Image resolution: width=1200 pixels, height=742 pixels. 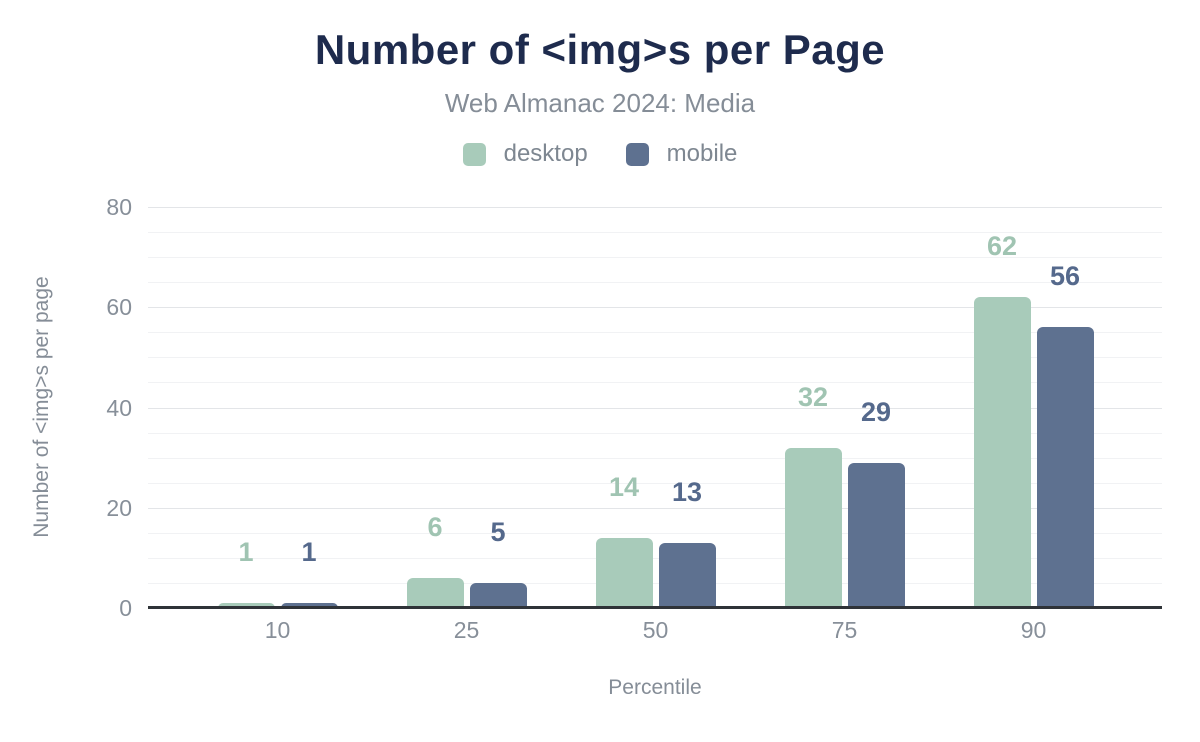 I want to click on legend-swatch-mobile, so click(x=637, y=154).